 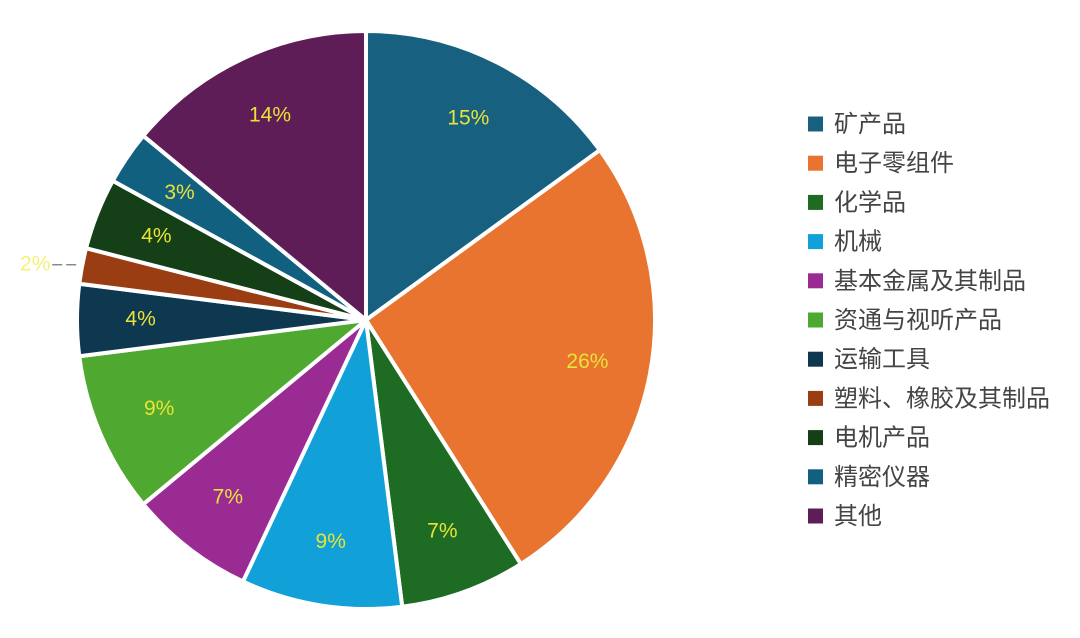 I want to click on data-label: 2%, so click(x=35, y=263).